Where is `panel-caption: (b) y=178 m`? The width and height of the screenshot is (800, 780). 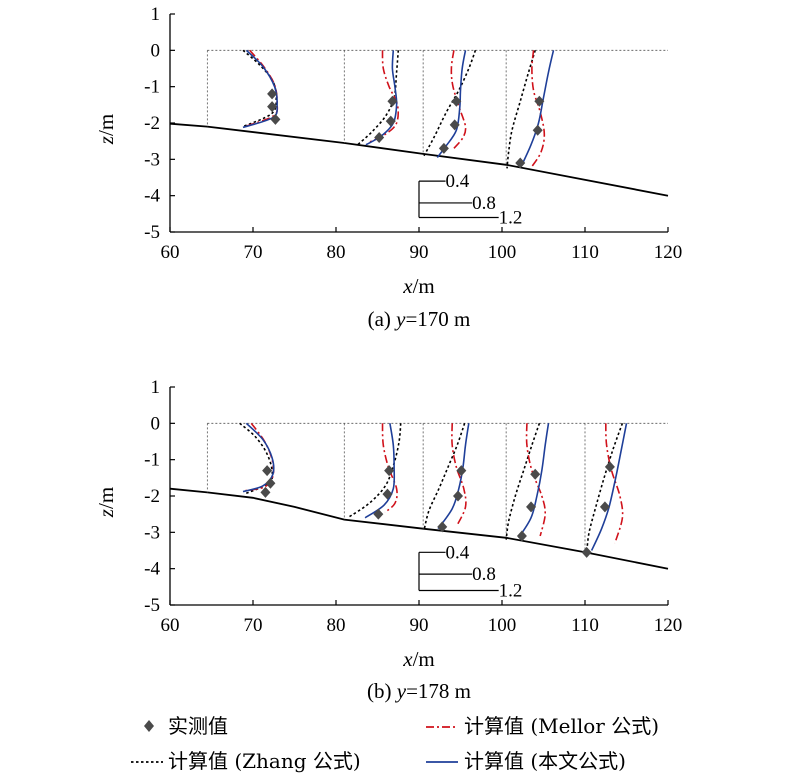 panel-caption: (b) y=178 m is located at coordinates (419, 691).